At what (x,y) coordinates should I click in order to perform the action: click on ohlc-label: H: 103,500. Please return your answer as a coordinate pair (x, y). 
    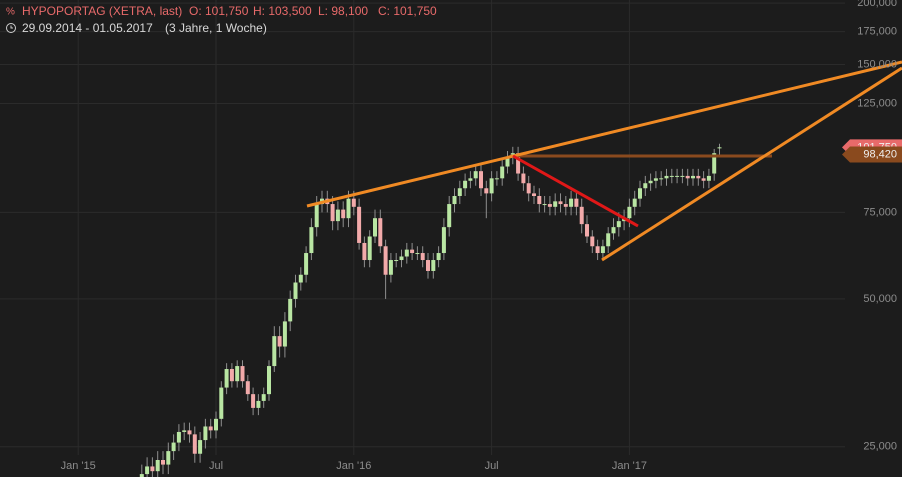
    Looking at the image, I should click on (282, 11).